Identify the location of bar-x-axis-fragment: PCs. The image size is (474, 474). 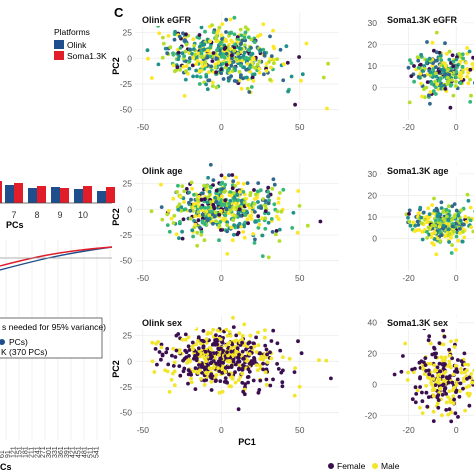
(15, 225).